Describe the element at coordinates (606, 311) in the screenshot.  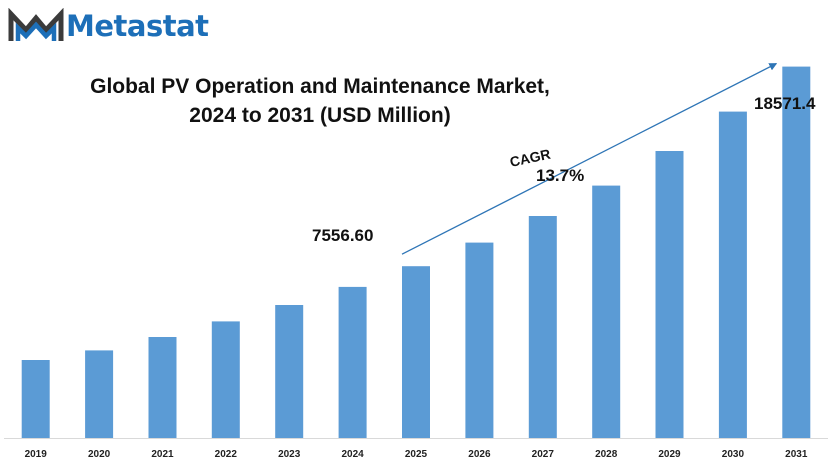
I see `bar-2028` at that location.